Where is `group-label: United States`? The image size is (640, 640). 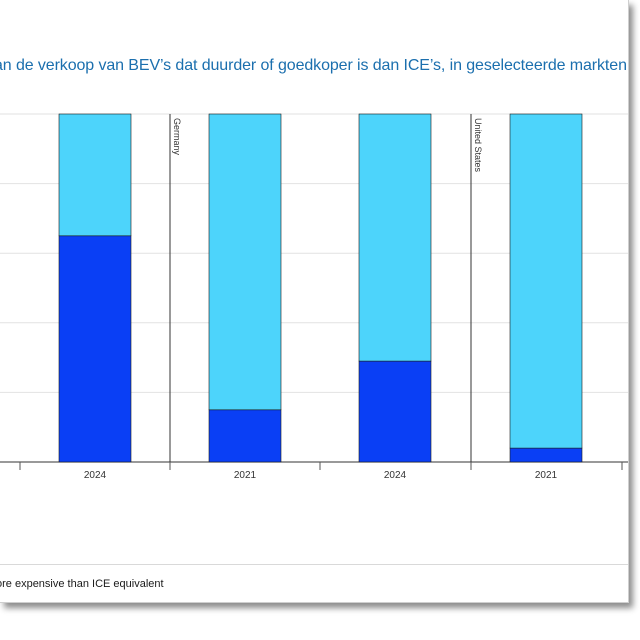 group-label: United States is located at coordinates (478, 145).